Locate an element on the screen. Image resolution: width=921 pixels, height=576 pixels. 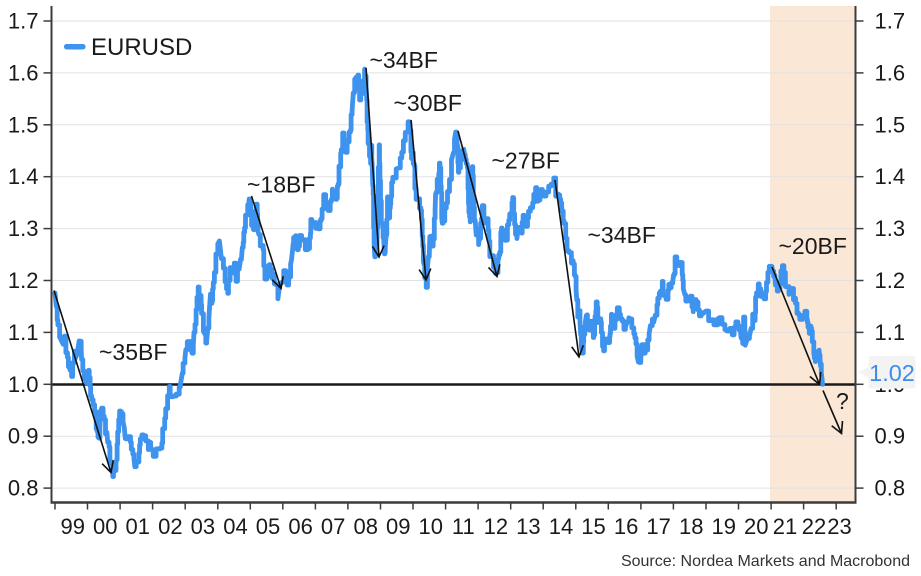
svg-text: ~30BF is located at coordinates (428, 103).